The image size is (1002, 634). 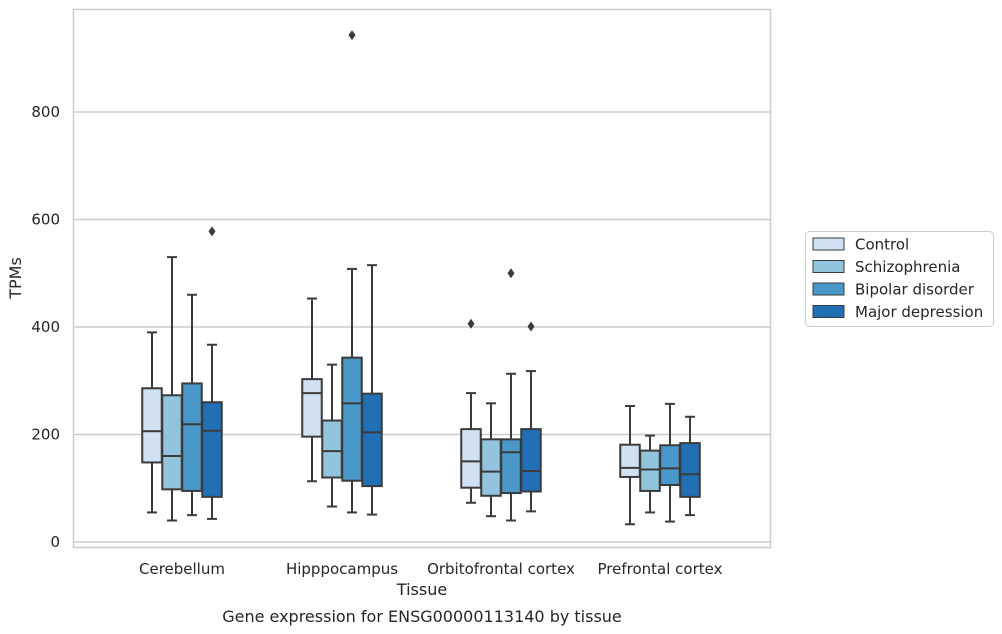 I want to click on legend-frame, so click(x=899, y=279).